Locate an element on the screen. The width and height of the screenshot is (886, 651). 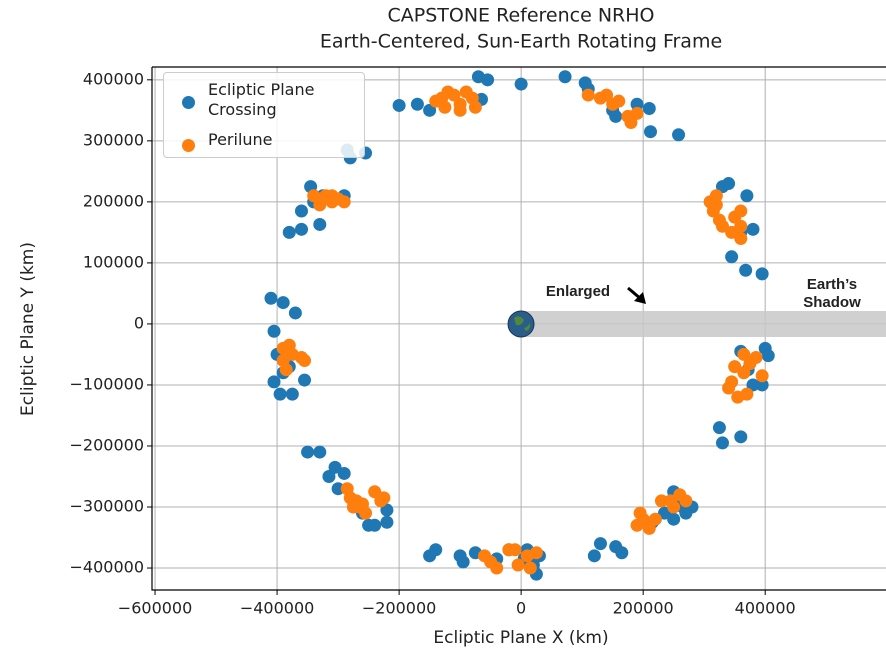
legend: Ecliptic Plane Crossing Perilune is located at coordinates (264, 115).